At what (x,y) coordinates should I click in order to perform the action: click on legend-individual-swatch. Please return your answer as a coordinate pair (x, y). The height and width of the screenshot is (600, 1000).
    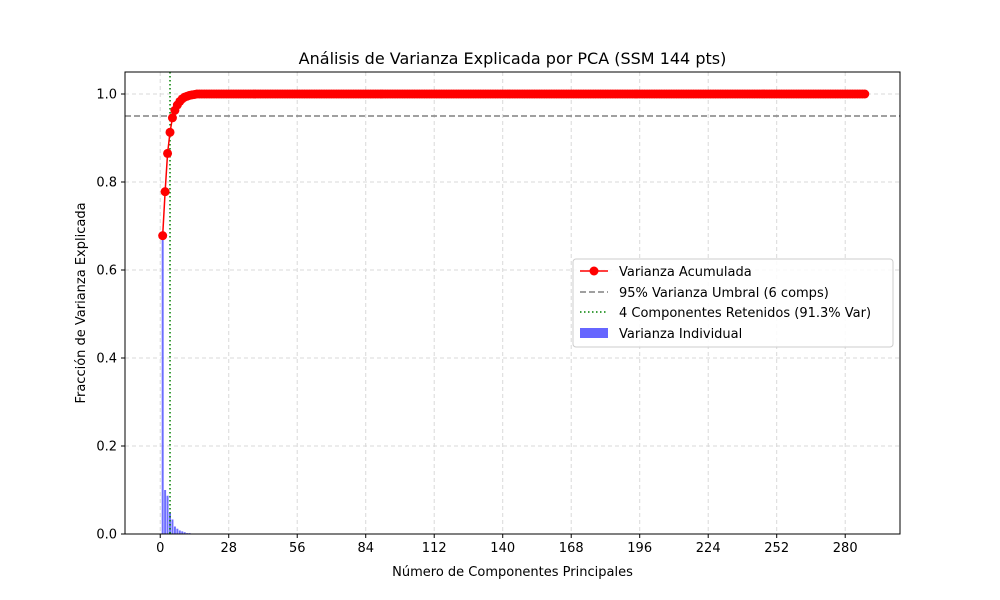
    Looking at the image, I should click on (594, 333).